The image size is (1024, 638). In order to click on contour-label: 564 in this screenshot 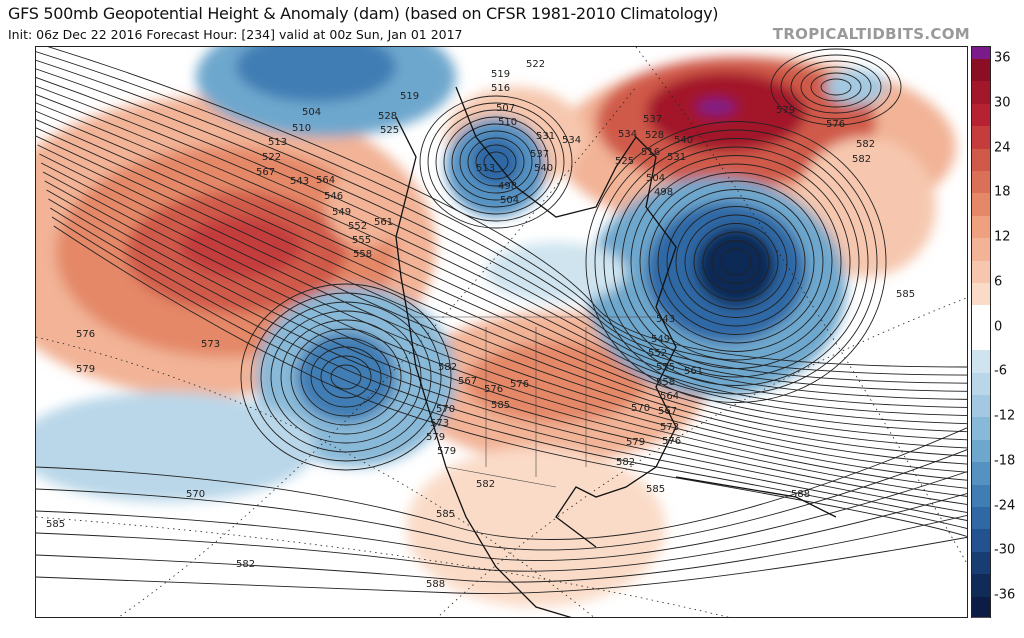, I will do `click(325, 180)`.